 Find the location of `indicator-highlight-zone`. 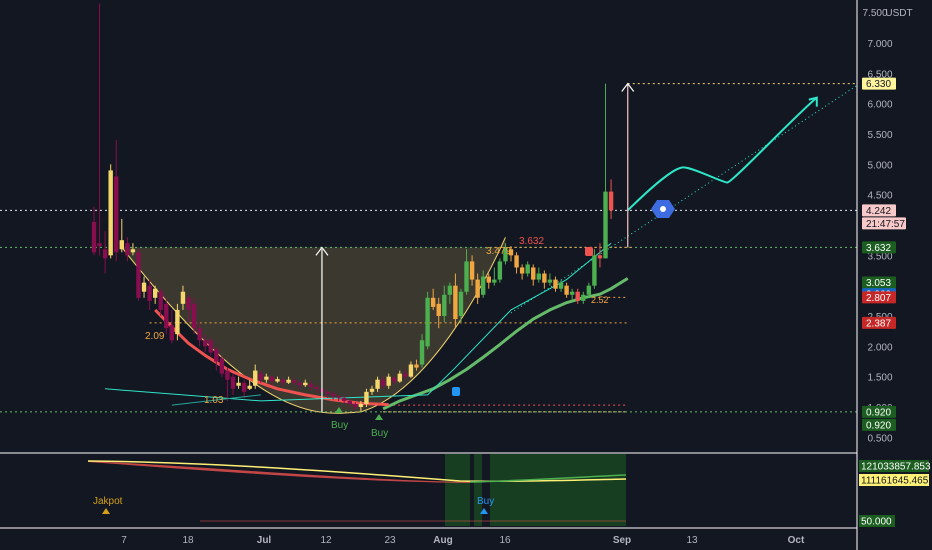

indicator-highlight-zone is located at coordinates (478, 490).